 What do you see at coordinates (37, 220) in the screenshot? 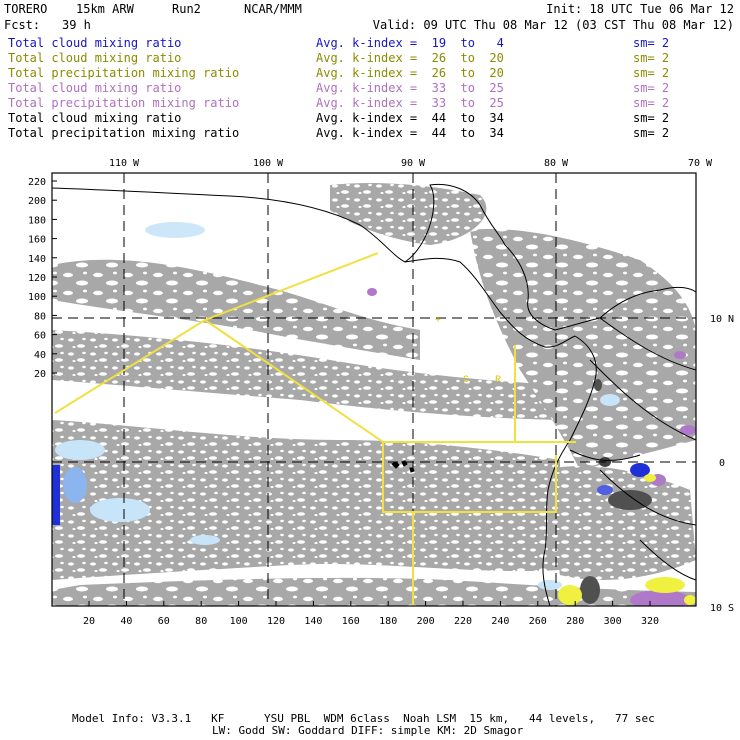
I see `y-tick-label: 180` at bounding box center [37, 220].